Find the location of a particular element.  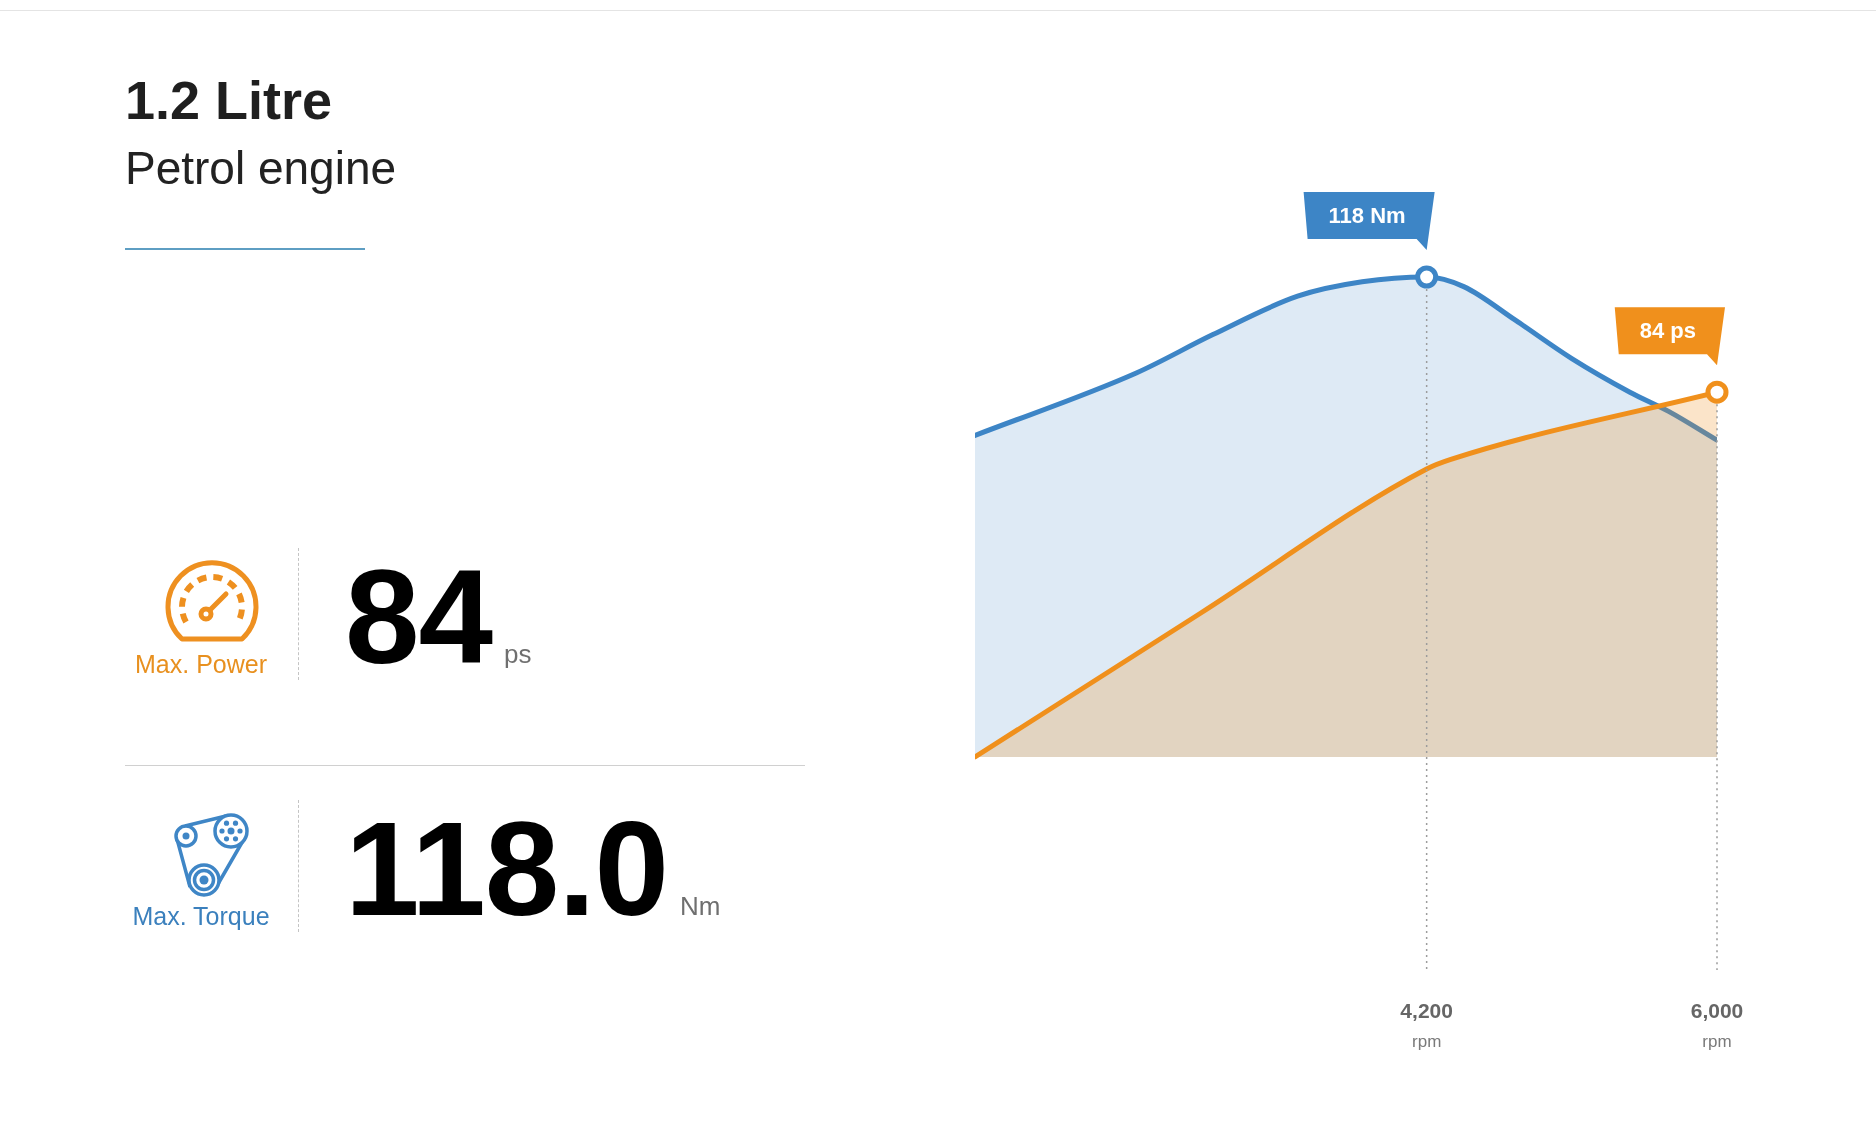

x-tick-label: 4,200 rpm is located at coordinates (1426, 1024).